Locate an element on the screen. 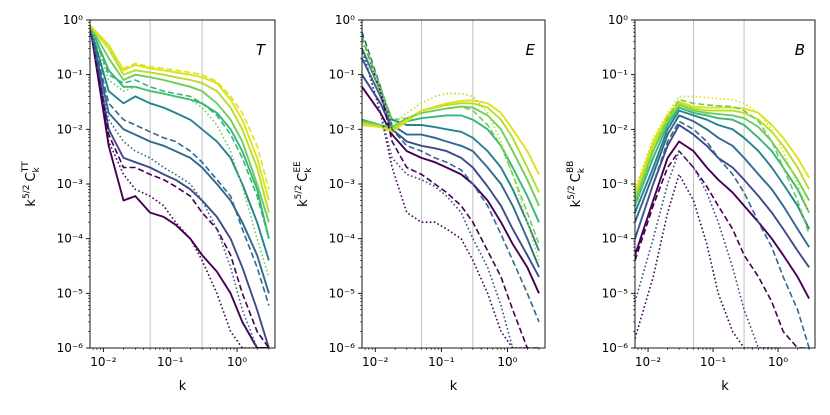 The height and width of the screenshot is (415, 830). series-line-b8p is located at coordinates (722, 154).